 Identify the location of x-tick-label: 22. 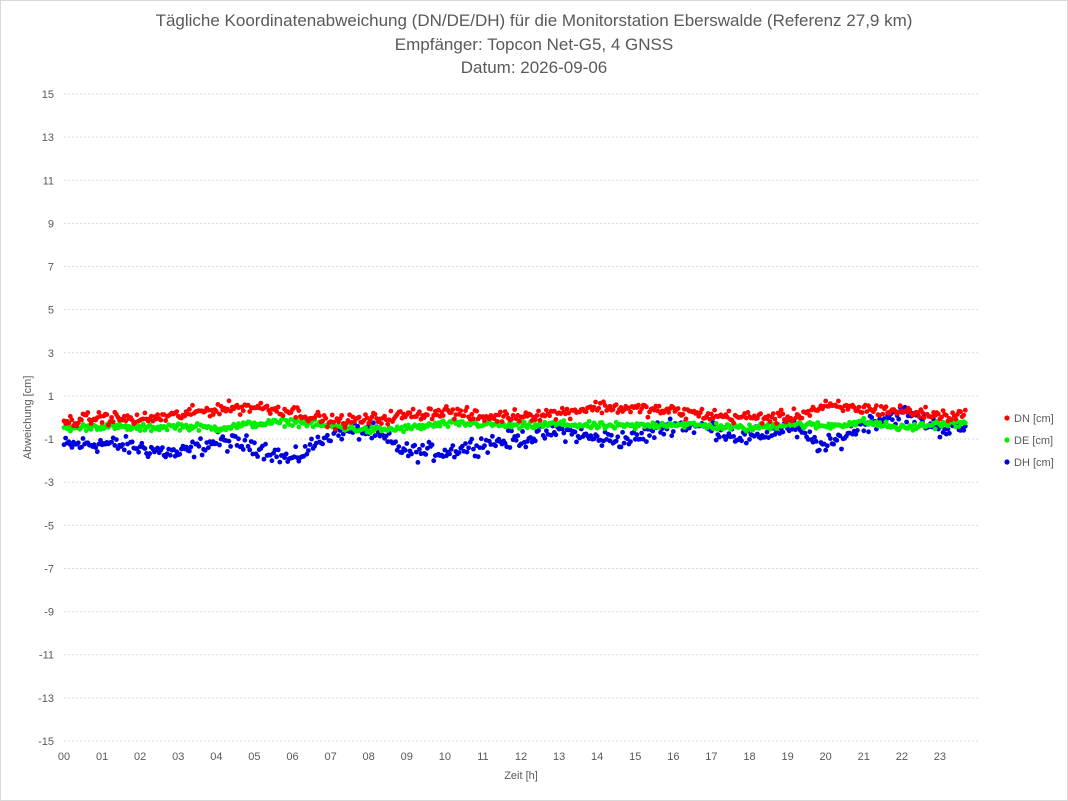
(902, 757).